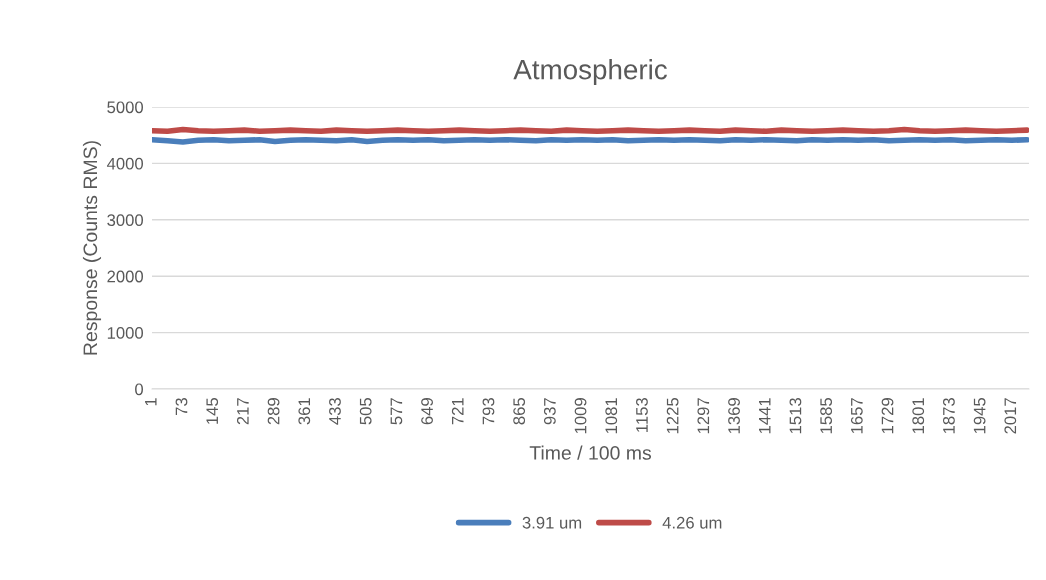 This screenshot has width=1046, height=580. What do you see at coordinates (125, 107) in the screenshot?
I see `y-tick-label: 5000` at bounding box center [125, 107].